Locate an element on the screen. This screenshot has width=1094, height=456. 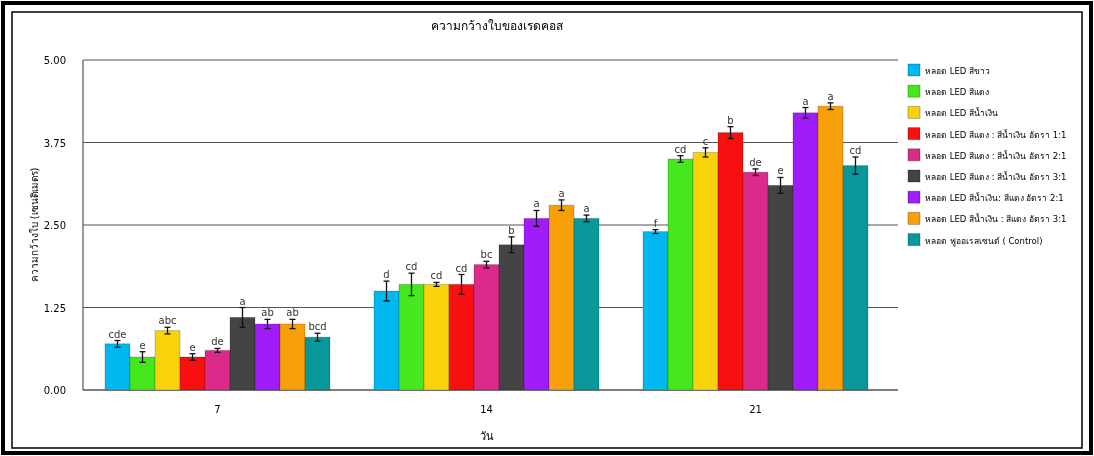
chart-title: ความกว้างใบของเรดคอส is located at coordinates (497, 26).